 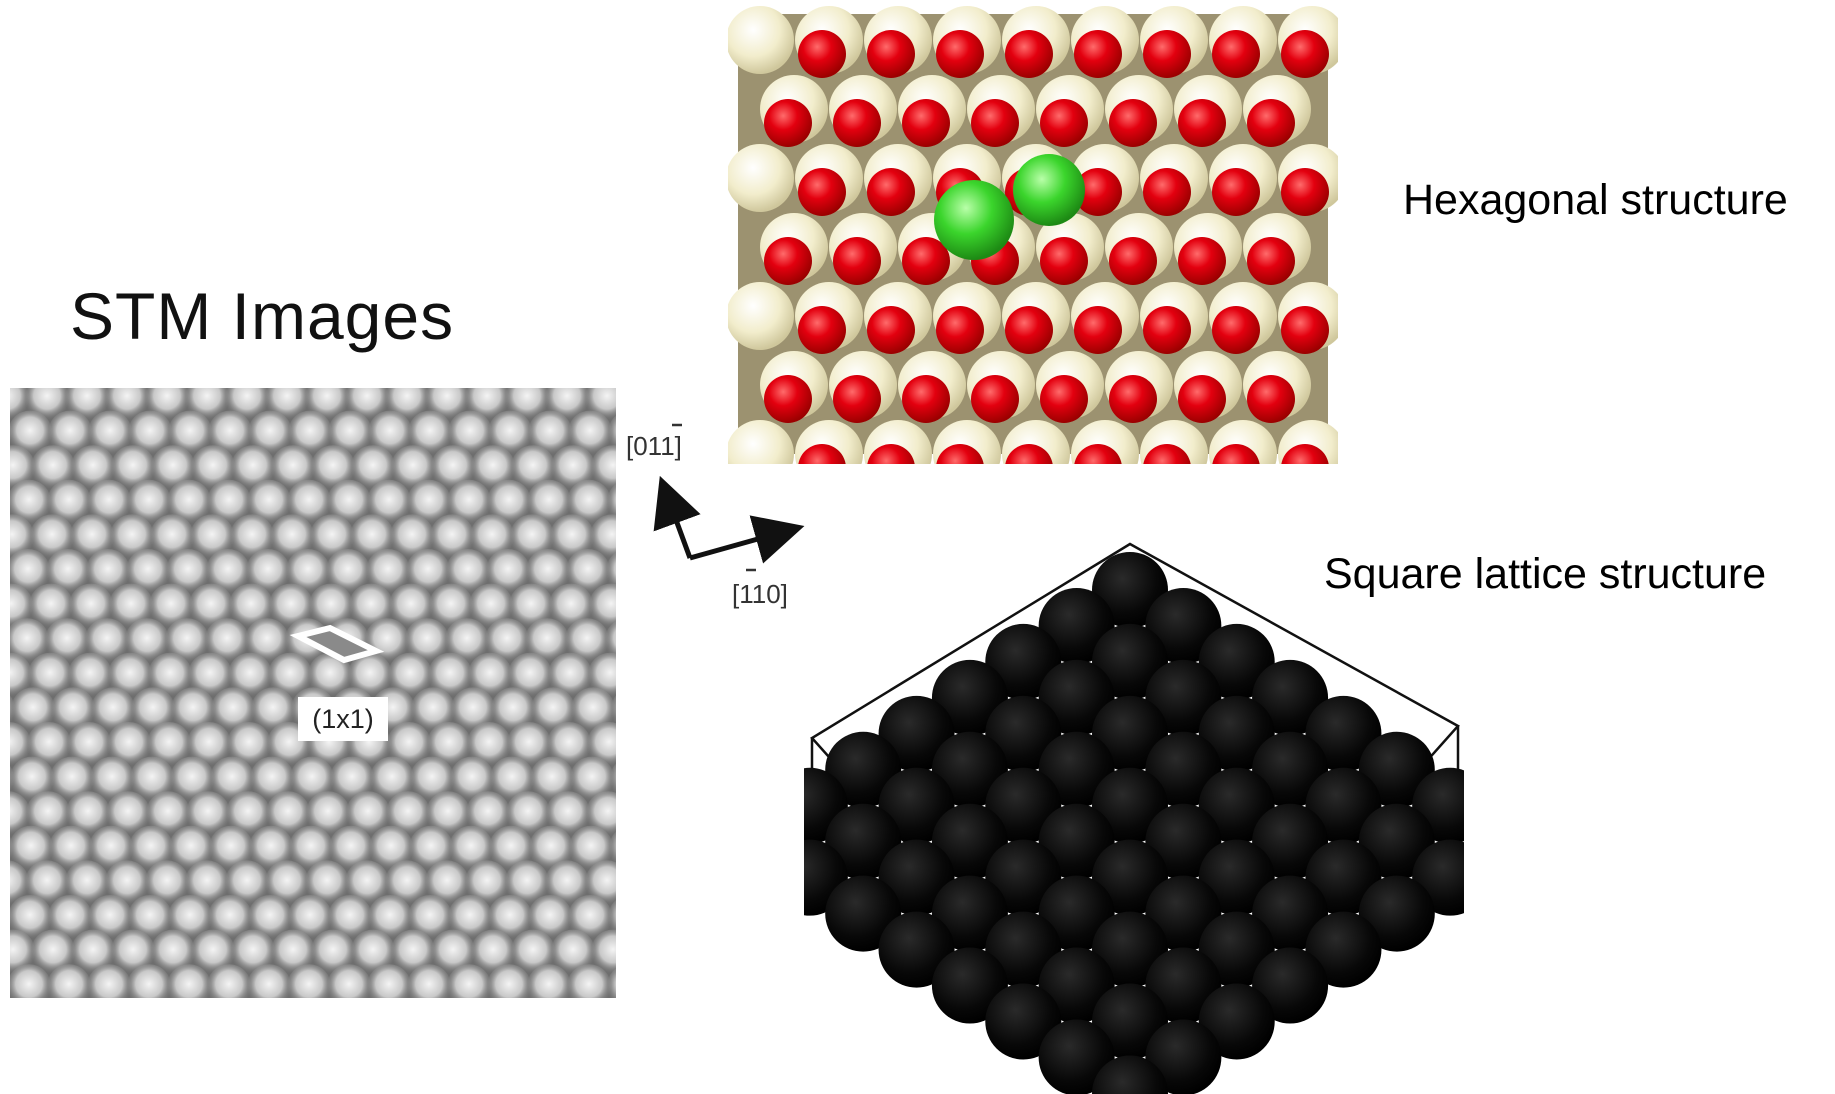 I want to click on hex-cream-atom, so click(x=761, y=178).